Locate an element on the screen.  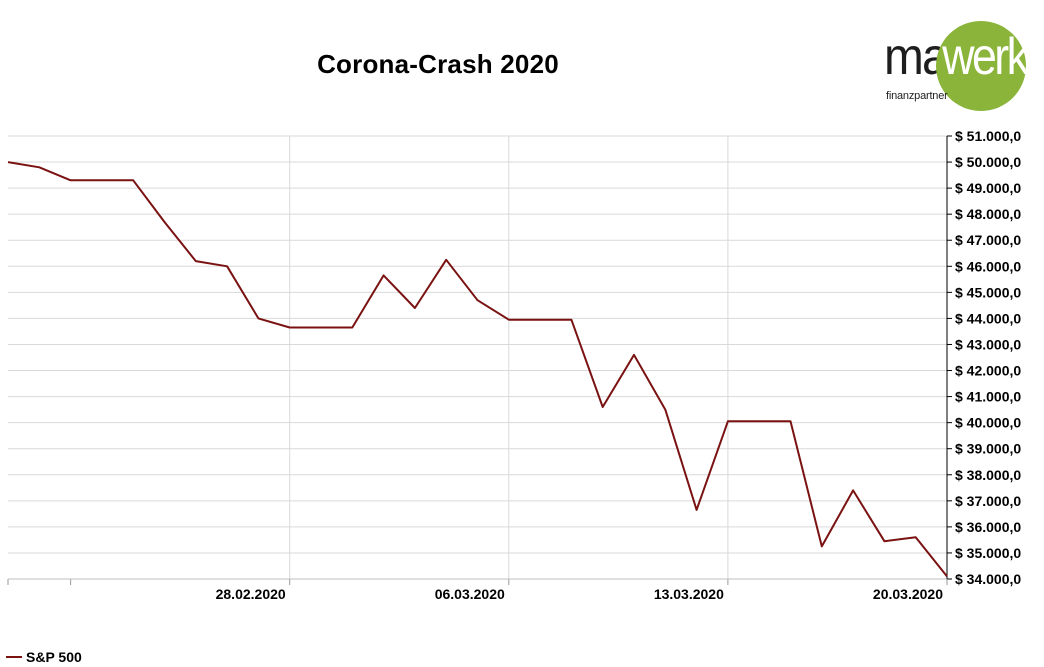
y-tick-label: $ 49.000,0 is located at coordinates (988, 188).